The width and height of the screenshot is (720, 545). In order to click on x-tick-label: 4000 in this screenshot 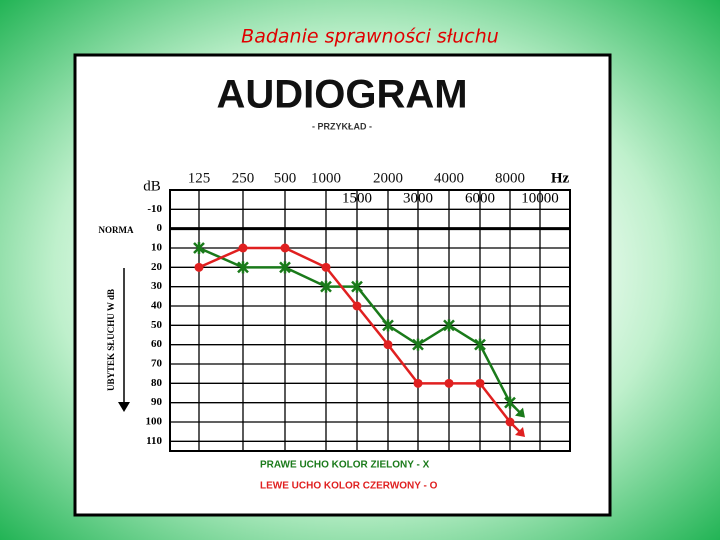, I will do `click(449, 178)`.